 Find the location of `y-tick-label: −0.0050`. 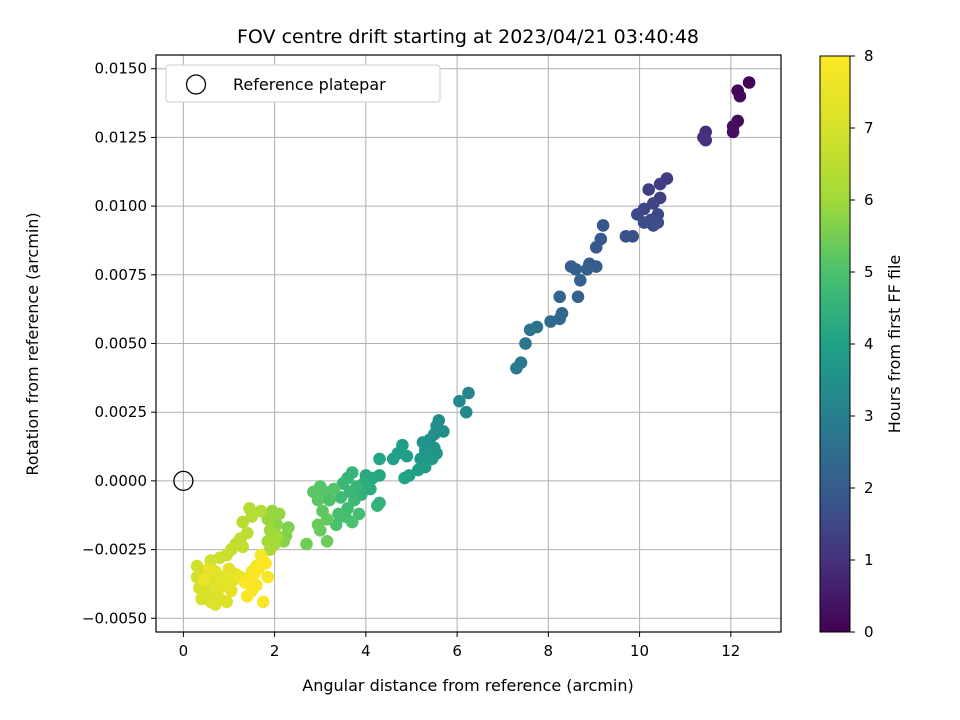

y-tick-label: −0.0050 is located at coordinates (114, 618).